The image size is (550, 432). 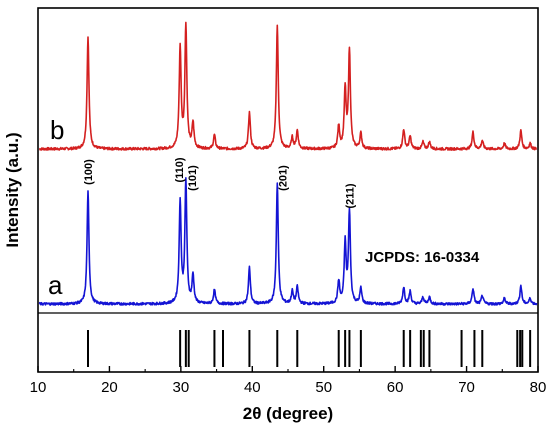 What do you see at coordinates (193, 178) in the screenshot?
I see `peak-label: (101)` at bounding box center [193, 178].